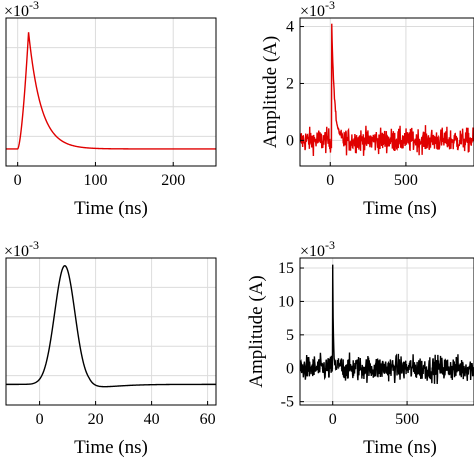  Describe the element at coordinates (173, 180) in the screenshot. I see `x-tick-label: 200` at that location.